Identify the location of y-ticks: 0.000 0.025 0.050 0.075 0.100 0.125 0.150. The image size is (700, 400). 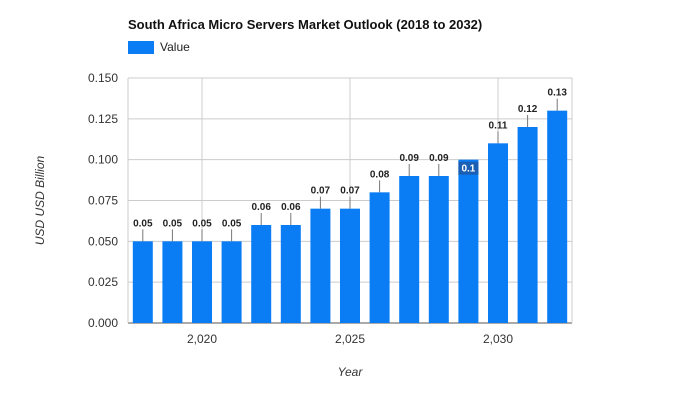
(103, 200).